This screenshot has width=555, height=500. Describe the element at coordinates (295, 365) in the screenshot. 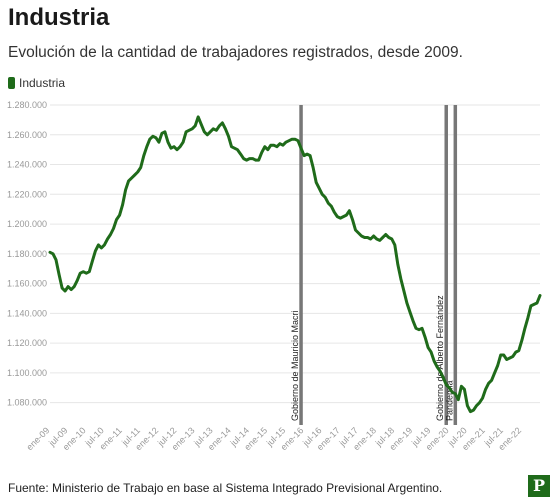

I see `annotation-label: Gobierno de Mauricio Macri` at that location.